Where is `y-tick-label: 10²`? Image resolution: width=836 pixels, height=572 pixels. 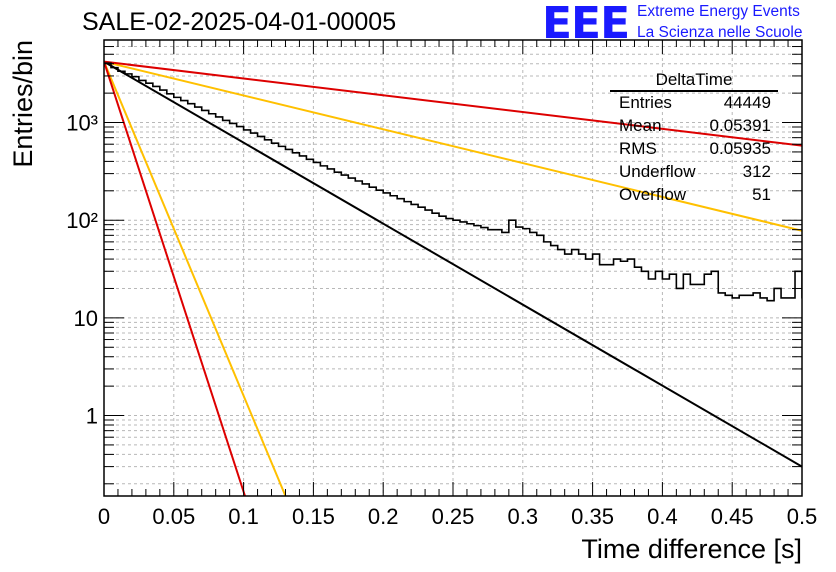 y-tick-label: 10² is located at coordinates (82, 220).